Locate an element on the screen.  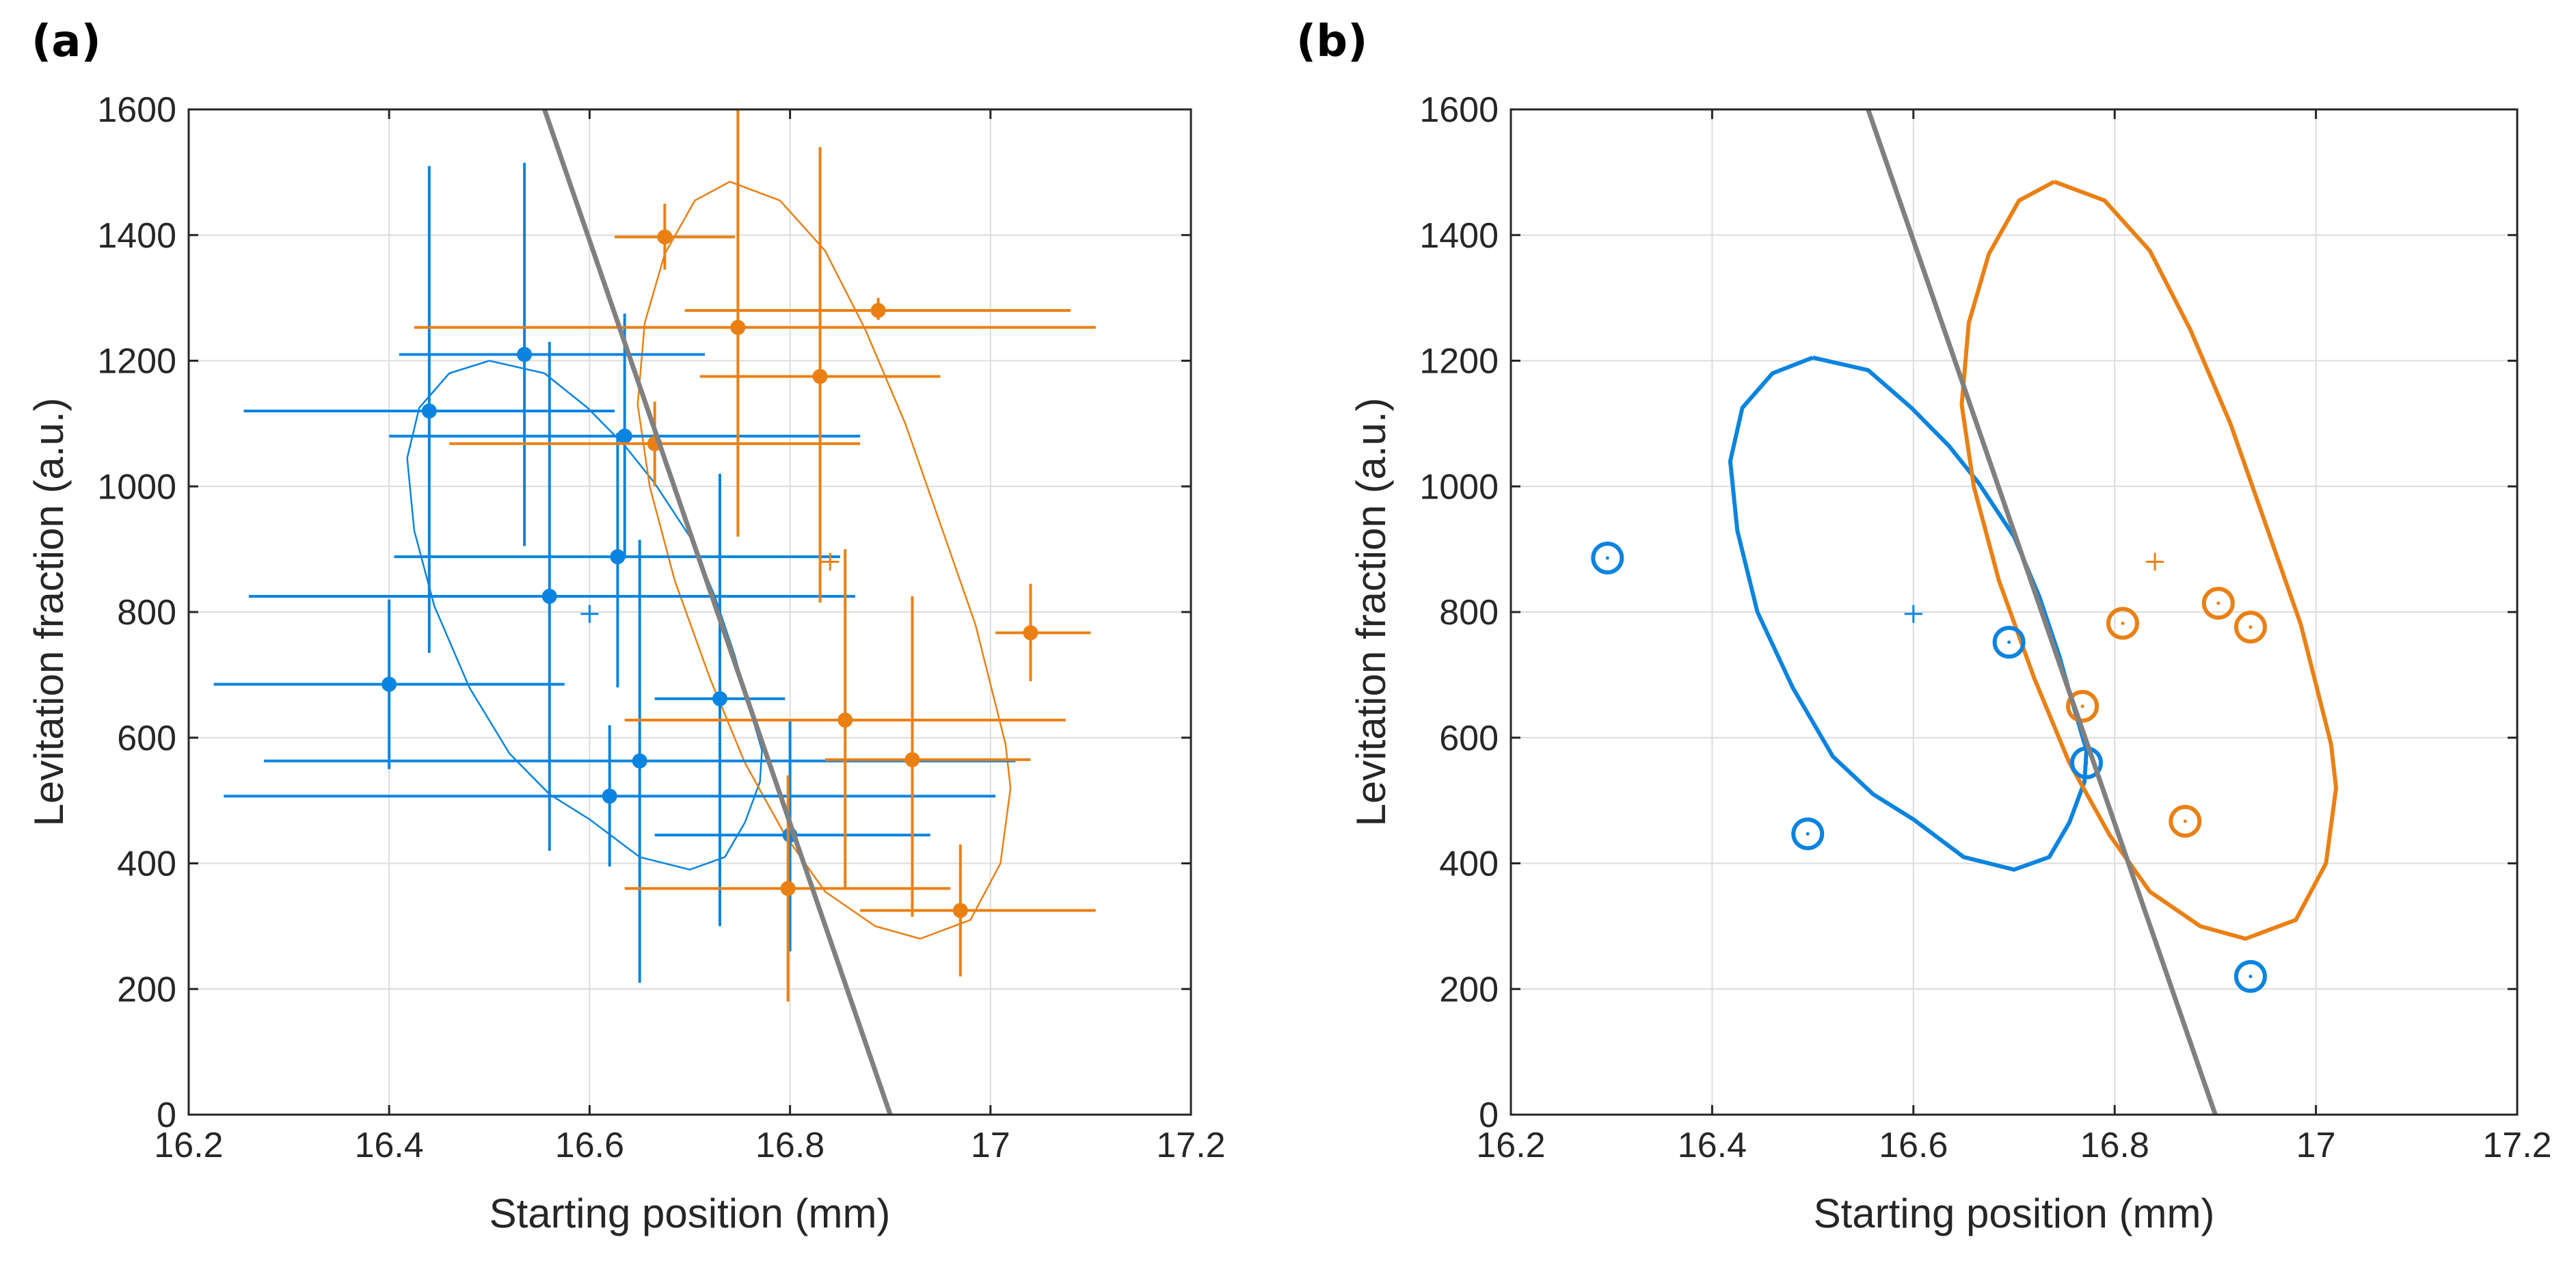
y-axis-label-b: Levitation fraction (a.u.) is located at coordinates (1371, 612).